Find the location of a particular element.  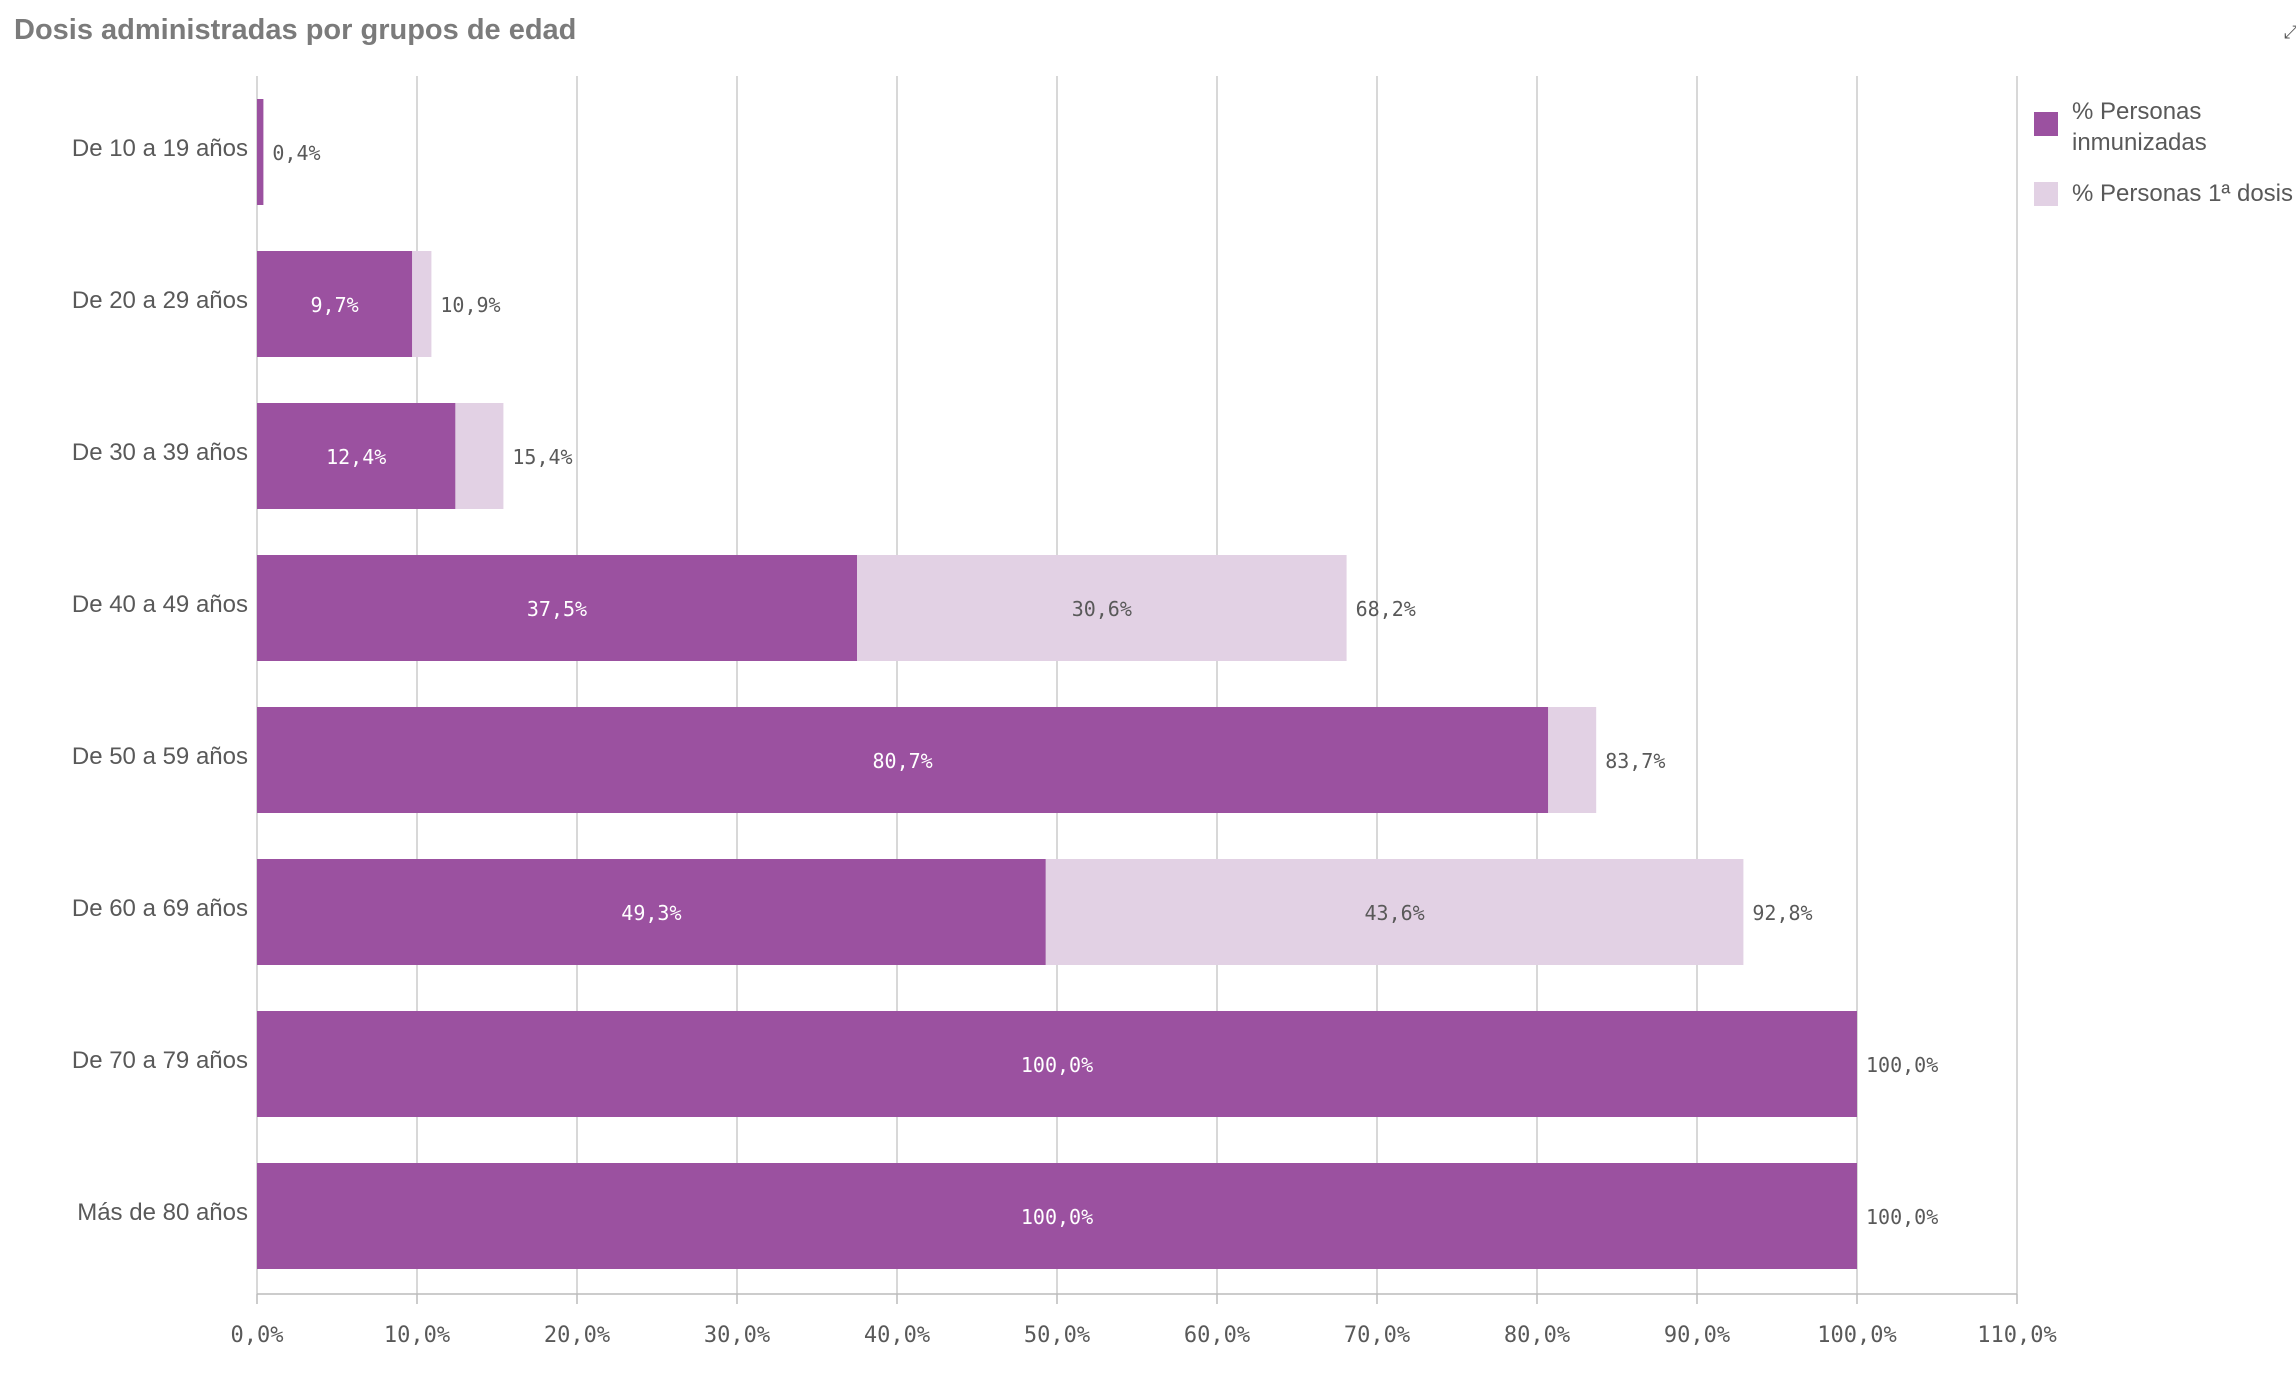

legend-item-first-dose: % Personas 1ª dosis is located at coordinates (2165, 193).